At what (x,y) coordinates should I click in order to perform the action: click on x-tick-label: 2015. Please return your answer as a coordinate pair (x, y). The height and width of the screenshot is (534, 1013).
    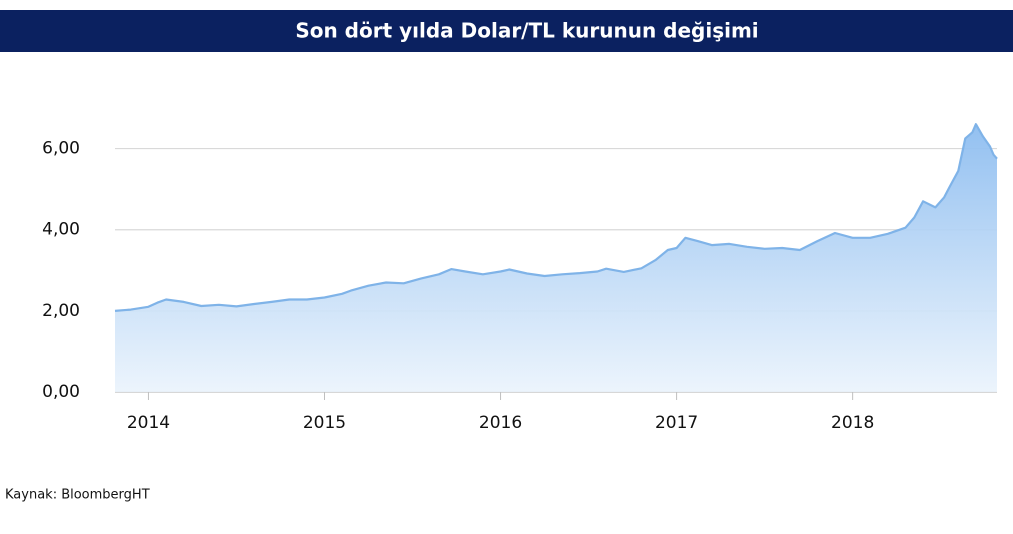
    Looking at the image, I should click on (324, 423).